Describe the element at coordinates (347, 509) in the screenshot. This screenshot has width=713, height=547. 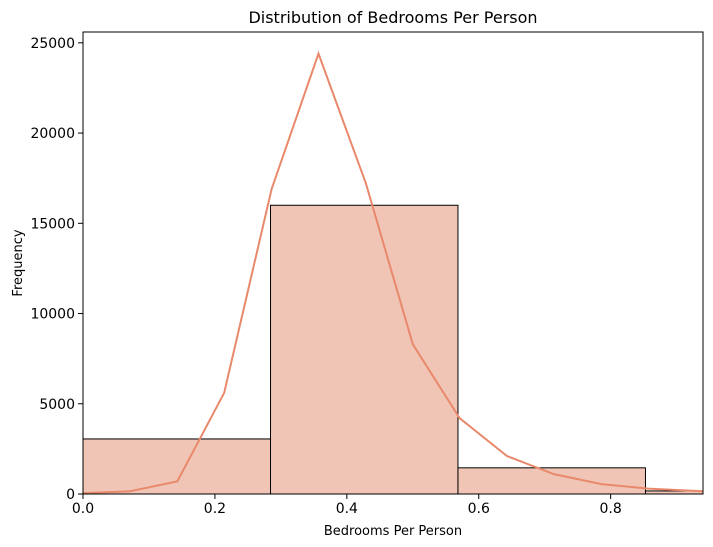
I see `x-tick-label: 0.4` at that location.